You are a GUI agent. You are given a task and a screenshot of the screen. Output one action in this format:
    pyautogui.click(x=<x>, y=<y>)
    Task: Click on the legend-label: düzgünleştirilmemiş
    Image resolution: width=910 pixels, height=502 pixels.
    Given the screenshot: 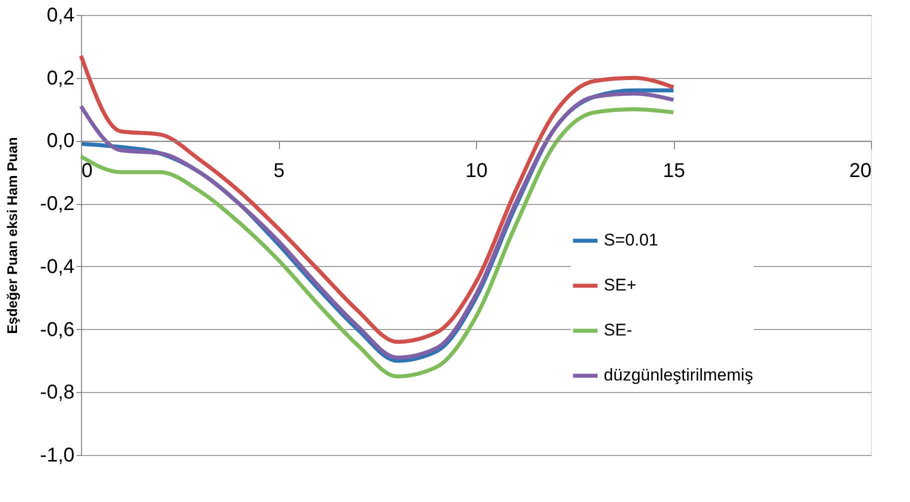 What is the action you would take?
    pyautogui.click(x=679, y=375)
    